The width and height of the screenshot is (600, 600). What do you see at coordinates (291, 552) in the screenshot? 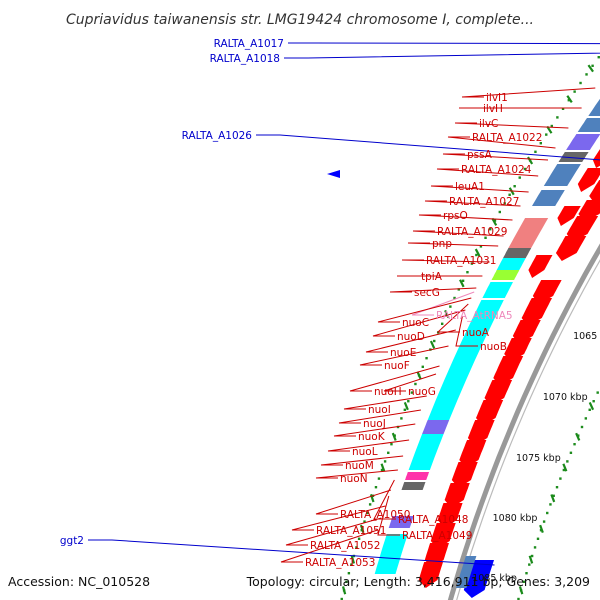
I see `forward-label-leader` at bounding box center [291, 552].